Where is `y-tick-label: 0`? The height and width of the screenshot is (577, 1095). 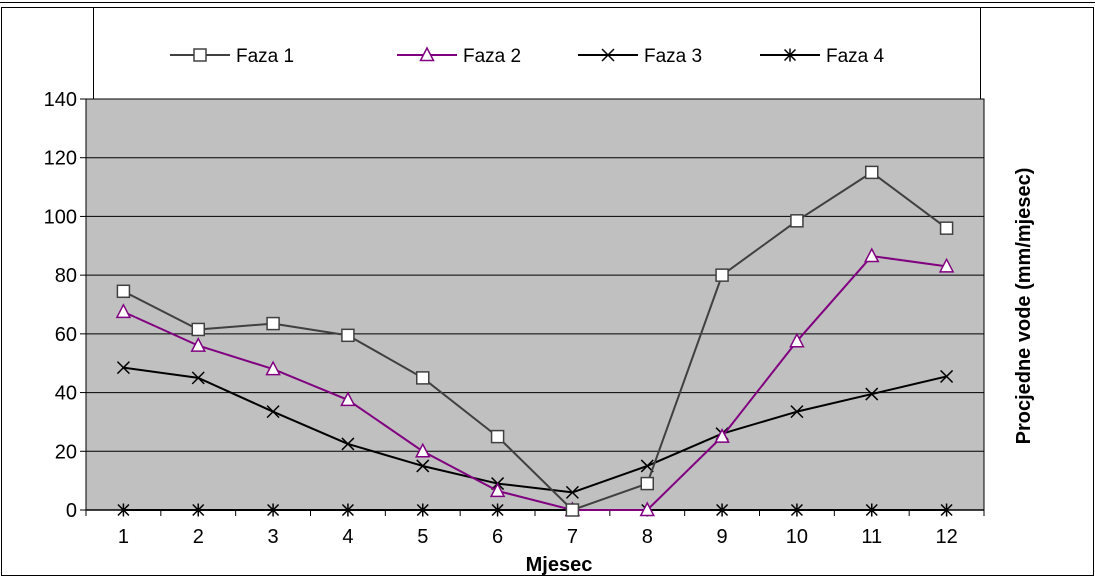
y-tick-label: 0 is located at coordinates (71, 511).